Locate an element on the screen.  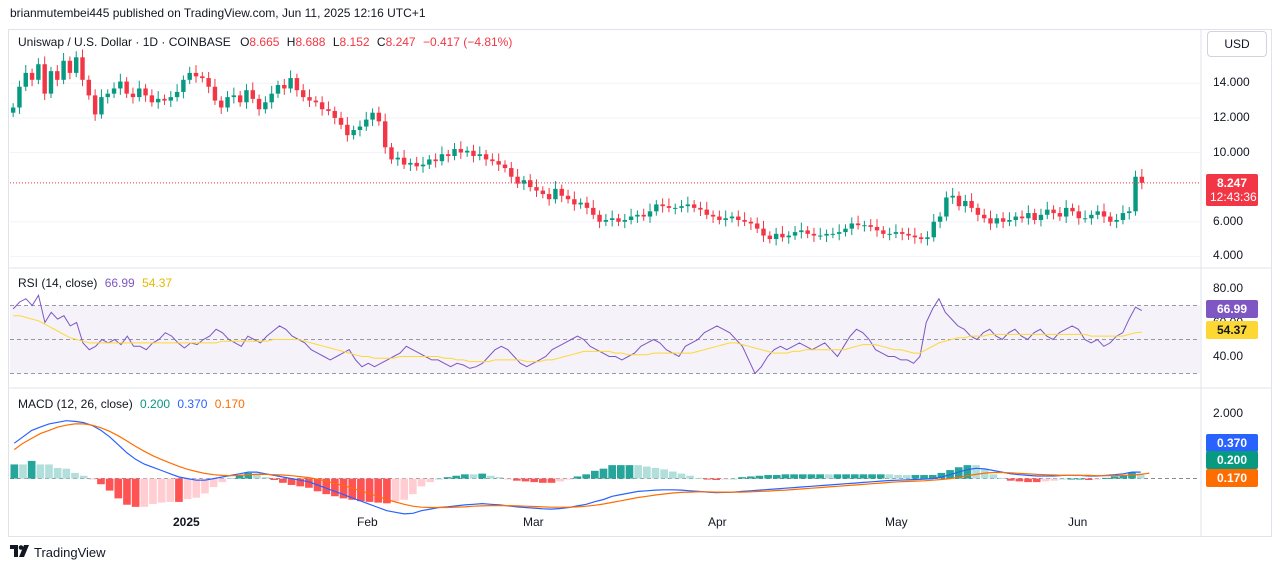
low-value: 8.152 is located at coordinates (354, 42).